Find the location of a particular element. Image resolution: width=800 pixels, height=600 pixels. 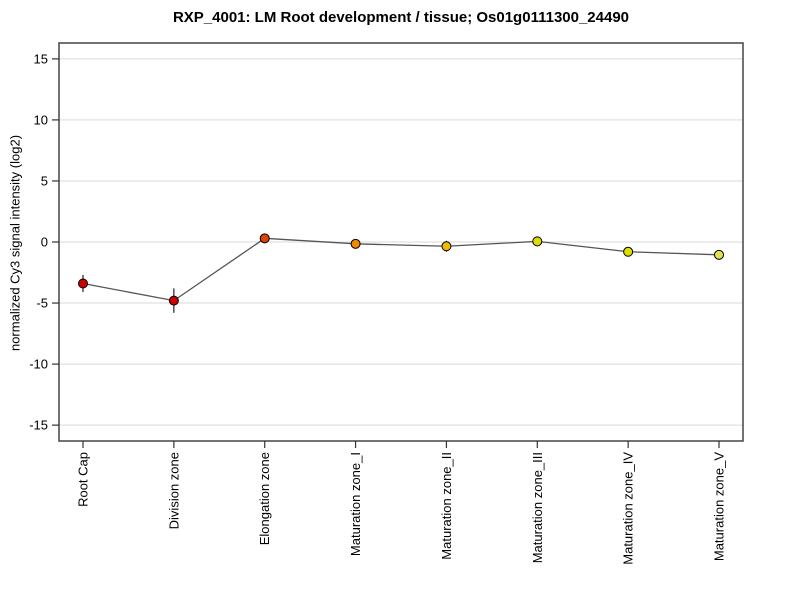

x-category-label-3: Maturation zone_I is located at coordinates (355, 504).